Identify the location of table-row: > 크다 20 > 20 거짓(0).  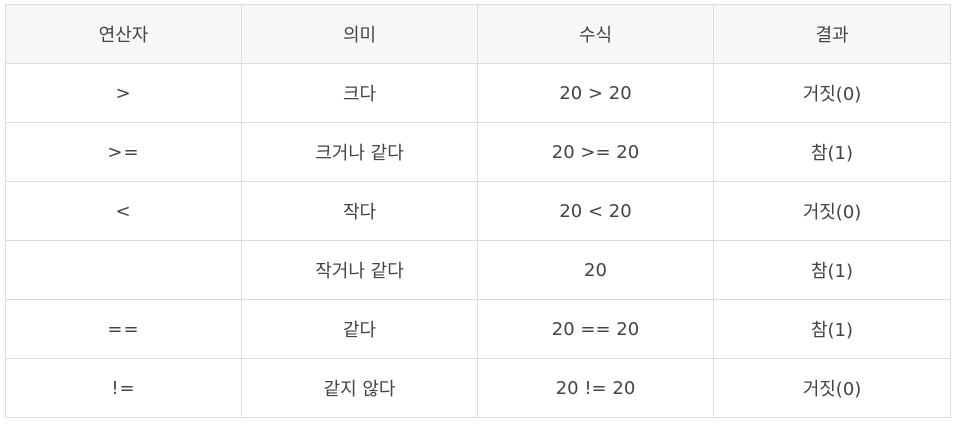
(478, 93).